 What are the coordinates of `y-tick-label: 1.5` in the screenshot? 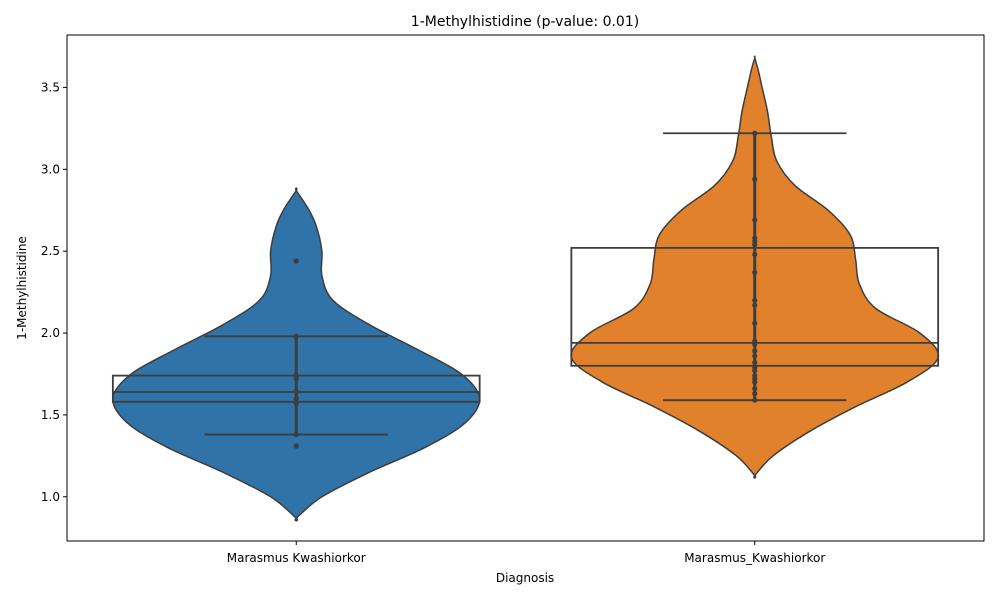 It's located at (50, 415).